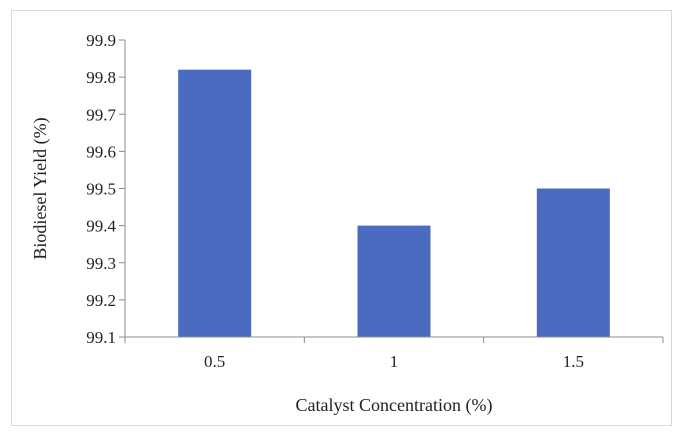 The height and width of the screenshot is (437, 683). Describe the element at coordinates (573, 262) in the screenshot. I see `bar-1.5` at that location.